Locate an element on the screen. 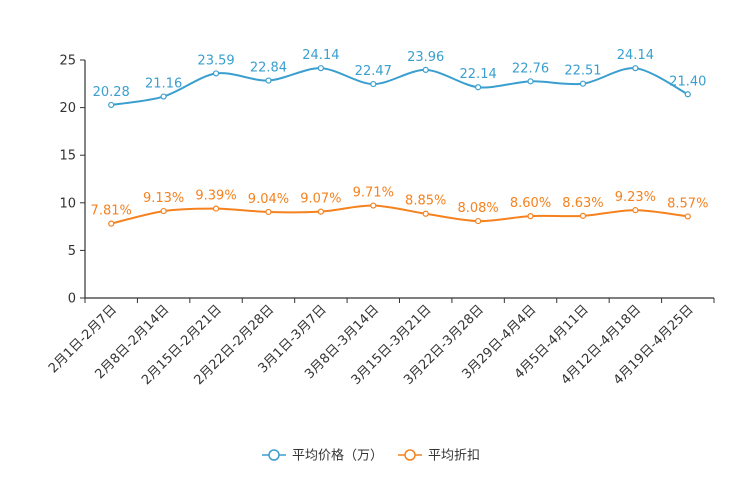 The image size is (744, 496). legend-item-1: 平均折扣 is located at coordinates (439, 456).